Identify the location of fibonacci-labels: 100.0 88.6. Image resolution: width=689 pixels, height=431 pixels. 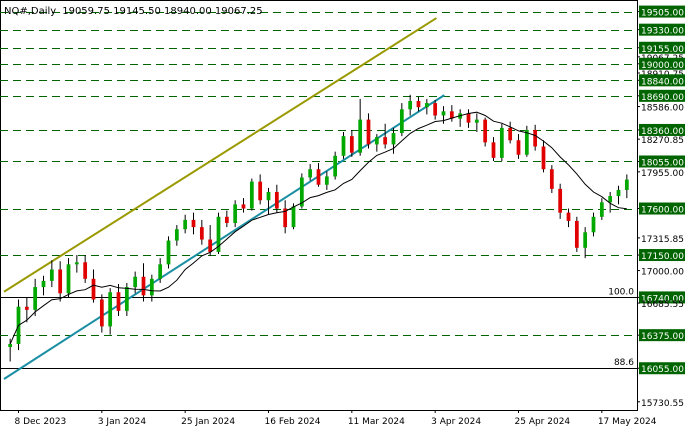
(621, 327).